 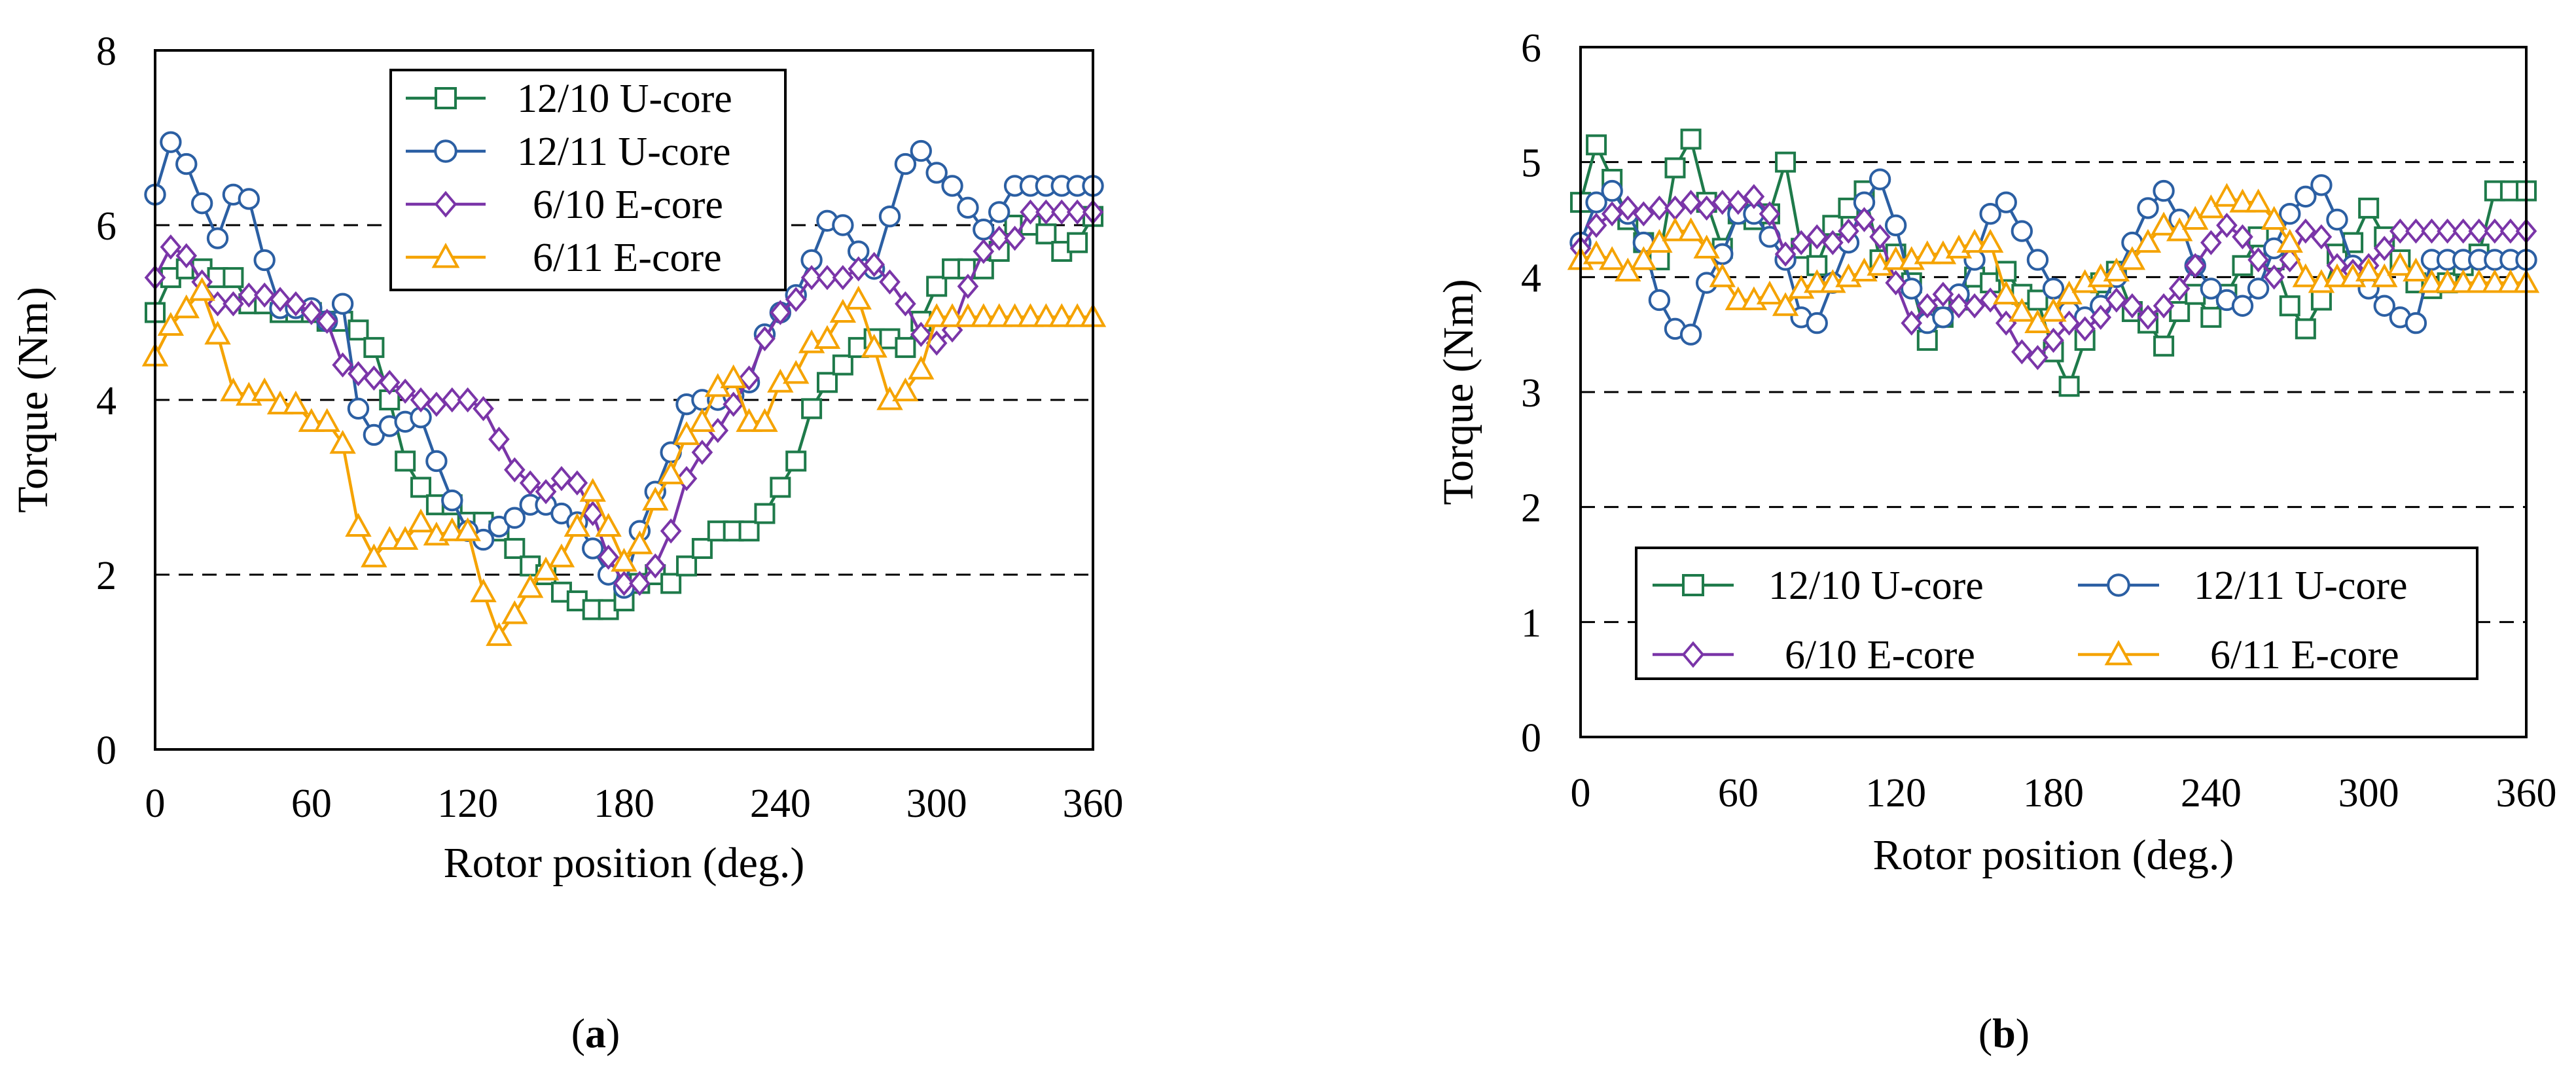 What do you see at coordinates (624, 152) in the screenshot?
I see `legend-label: 12/11 U-core` at bounding box center [624, 152].